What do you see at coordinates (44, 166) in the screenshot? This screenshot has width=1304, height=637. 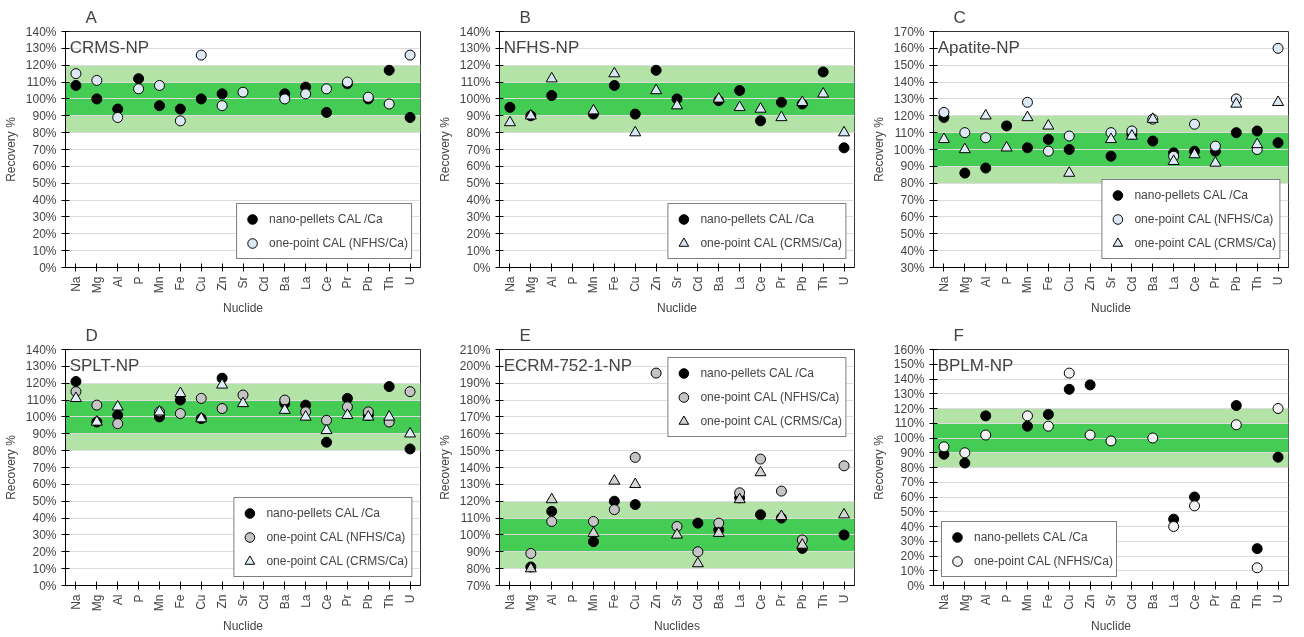 I see `y-tick-label: 60%` at bounding box center [44, 166].